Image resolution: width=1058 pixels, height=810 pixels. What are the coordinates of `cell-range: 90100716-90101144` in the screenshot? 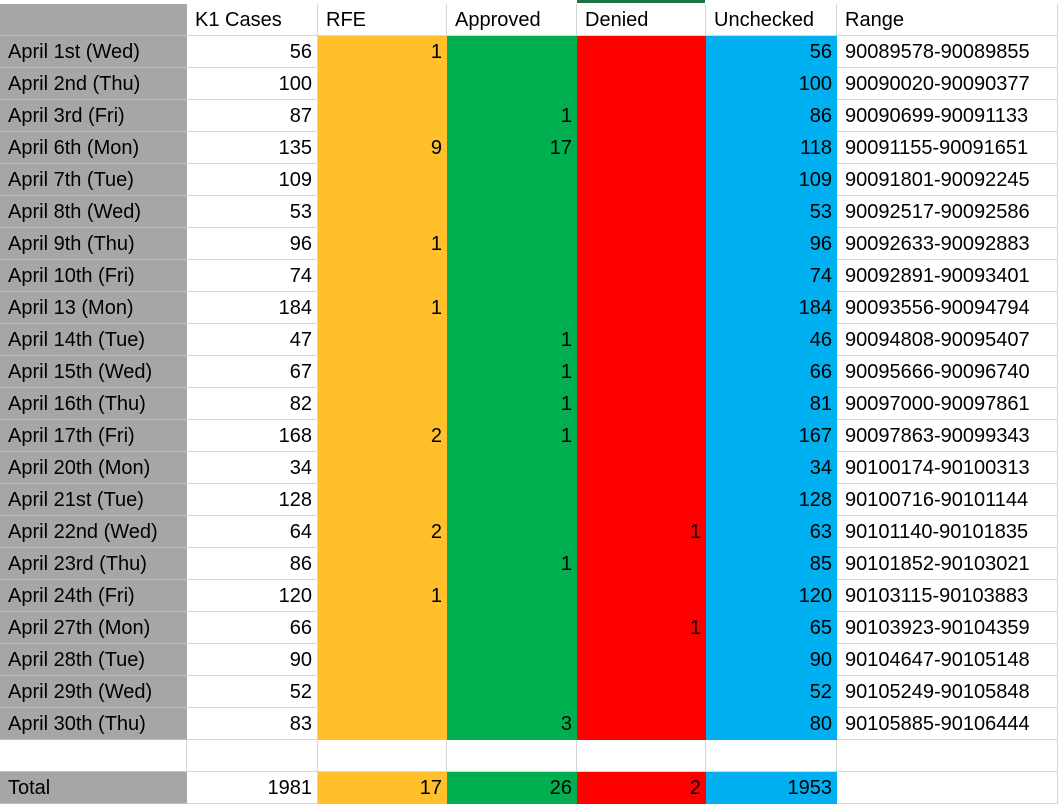 It's located at (947, 500).